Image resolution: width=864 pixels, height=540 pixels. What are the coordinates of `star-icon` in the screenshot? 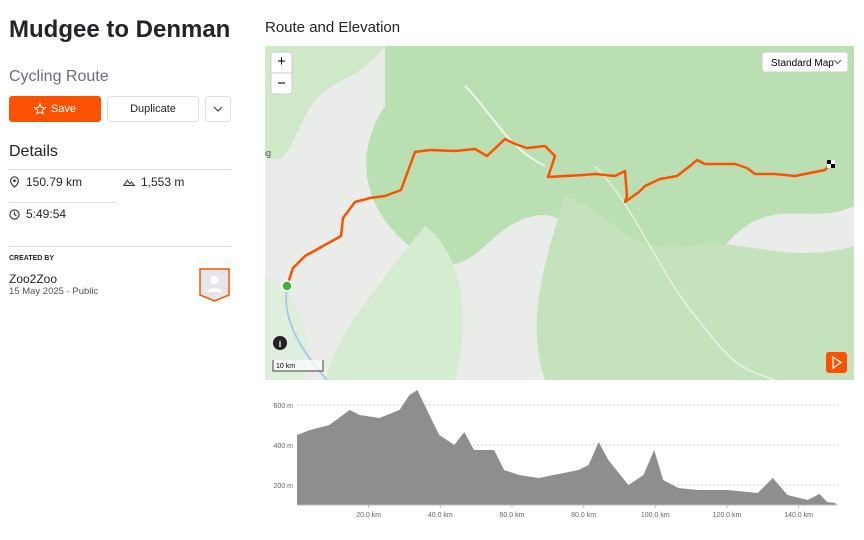 It's located at (39, 109).